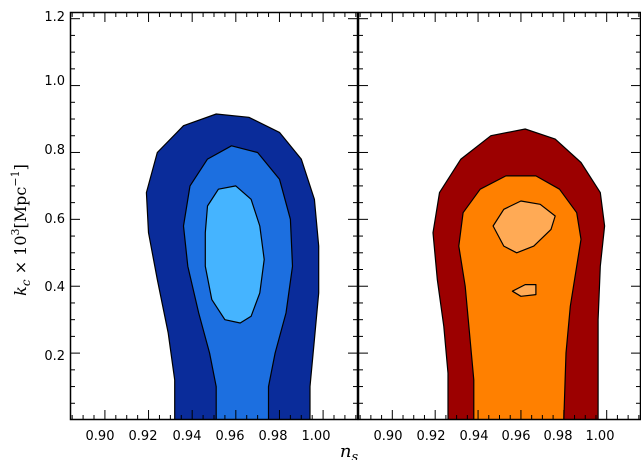 This screenshot has width=641, height=460. I want to click on x-tick-labels-right: 0.90 0.92 0.94 0.96 0.98 1.00, so click(494, 436).